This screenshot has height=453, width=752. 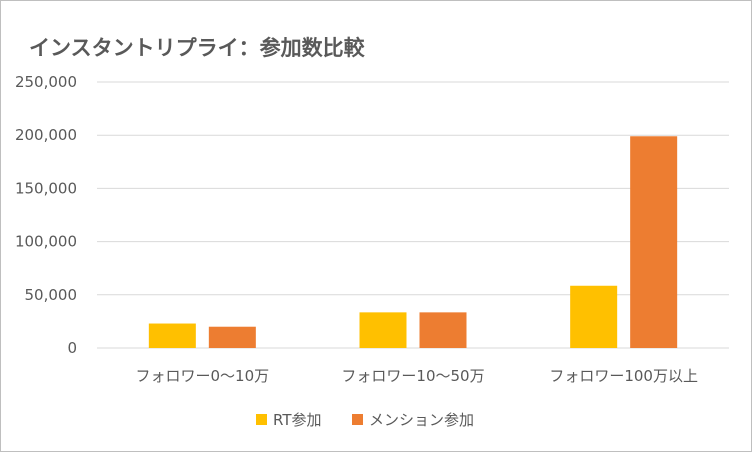 What do you see at coordinates (46, 82) in the screenshot?
I see `y-tick-label: 250,000` at bounding box center [46, 82].